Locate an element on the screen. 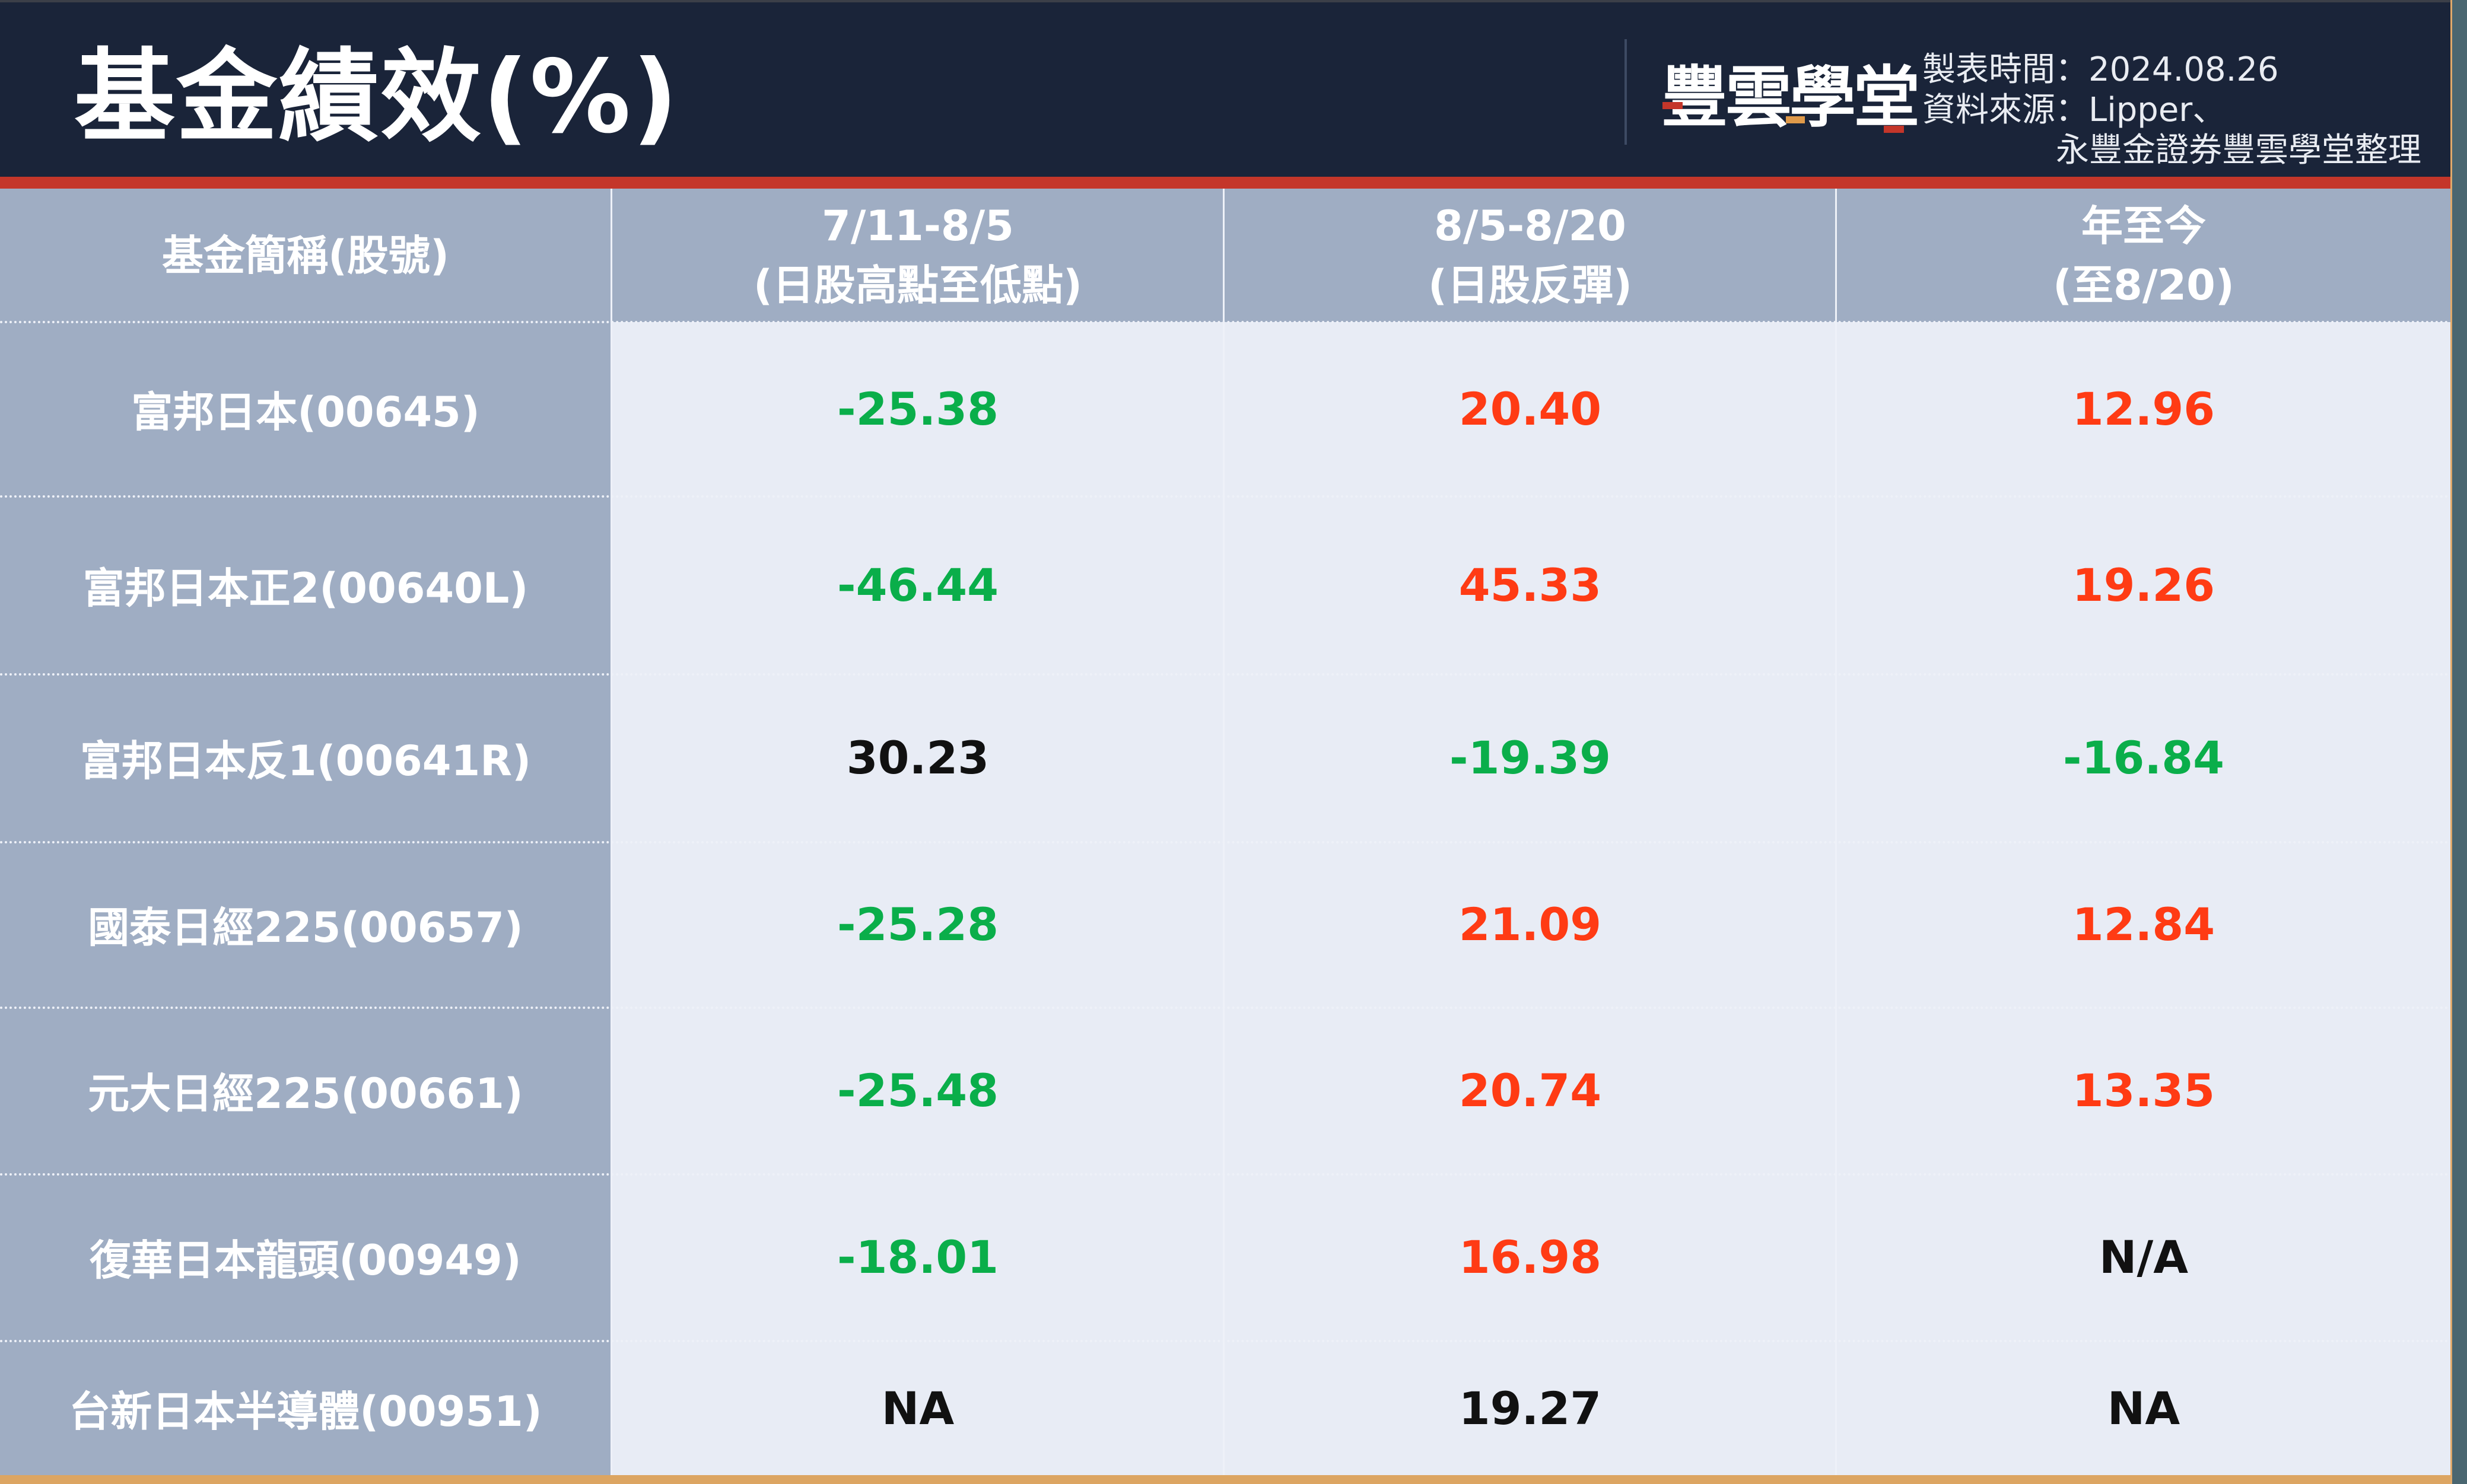  meta-source-line2: 永豐金證券豐雲學堂整理 is located at coordinates (2238, 150).